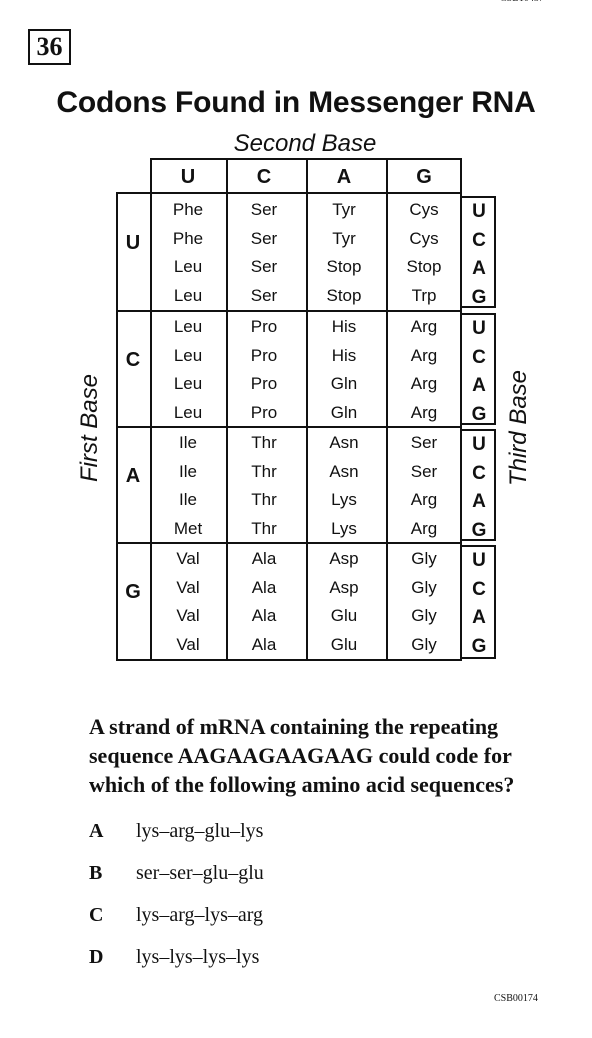  Describe the element at coordinates (305, 143) in the screenshot. I see `second-base-label: Second Base` at that location.